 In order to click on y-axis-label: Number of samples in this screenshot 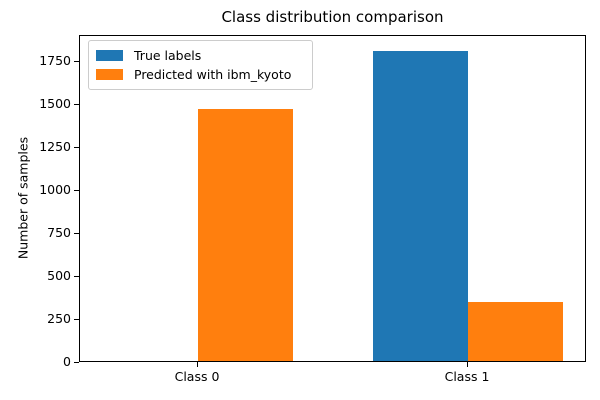, I will do `click(23, 198)`.